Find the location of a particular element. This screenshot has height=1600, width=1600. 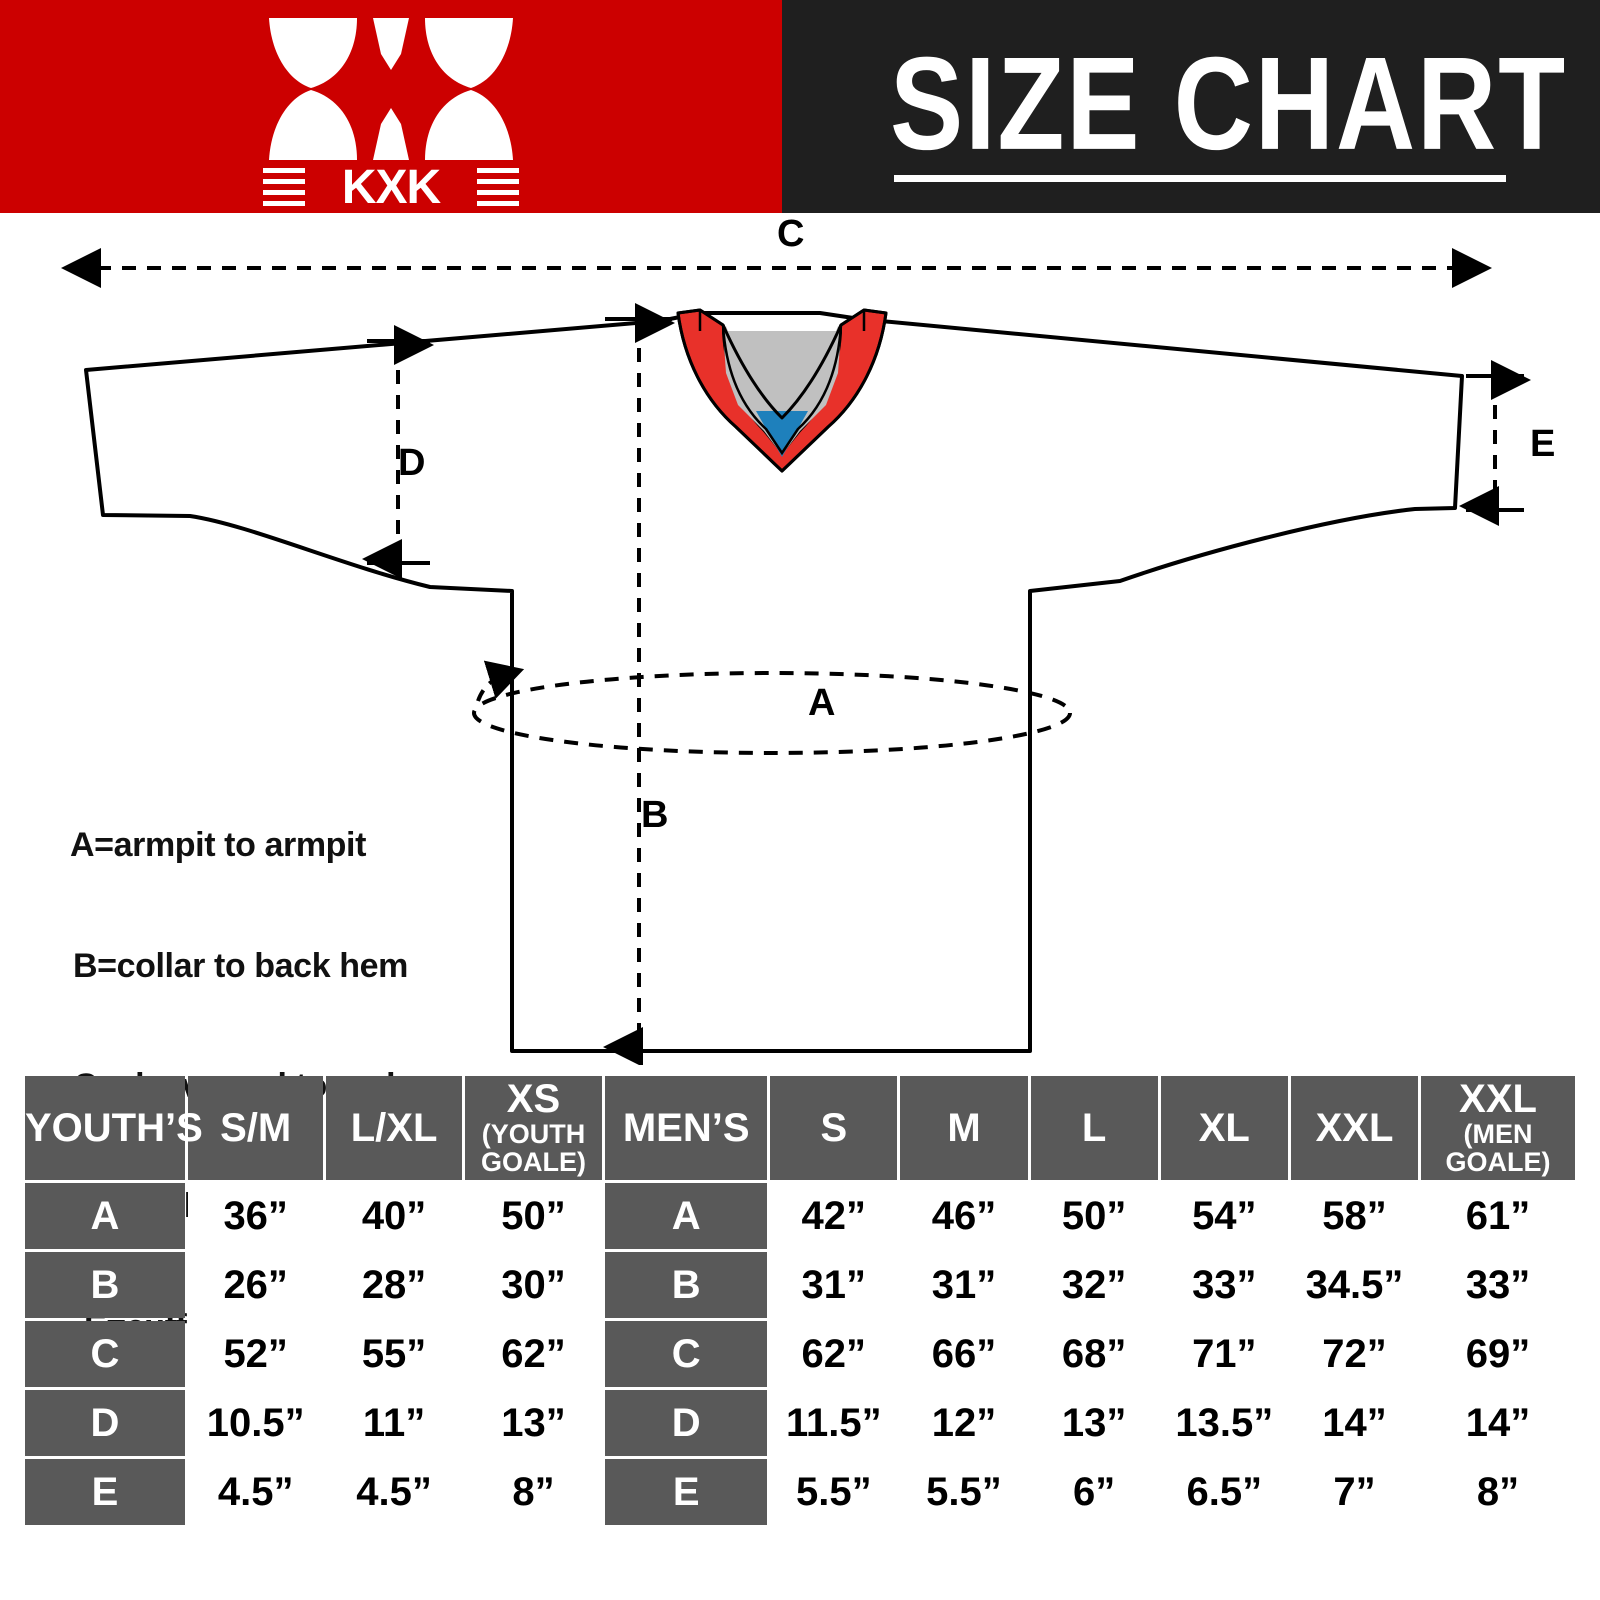

dimension-b: B is located at coordinates (639, 684).